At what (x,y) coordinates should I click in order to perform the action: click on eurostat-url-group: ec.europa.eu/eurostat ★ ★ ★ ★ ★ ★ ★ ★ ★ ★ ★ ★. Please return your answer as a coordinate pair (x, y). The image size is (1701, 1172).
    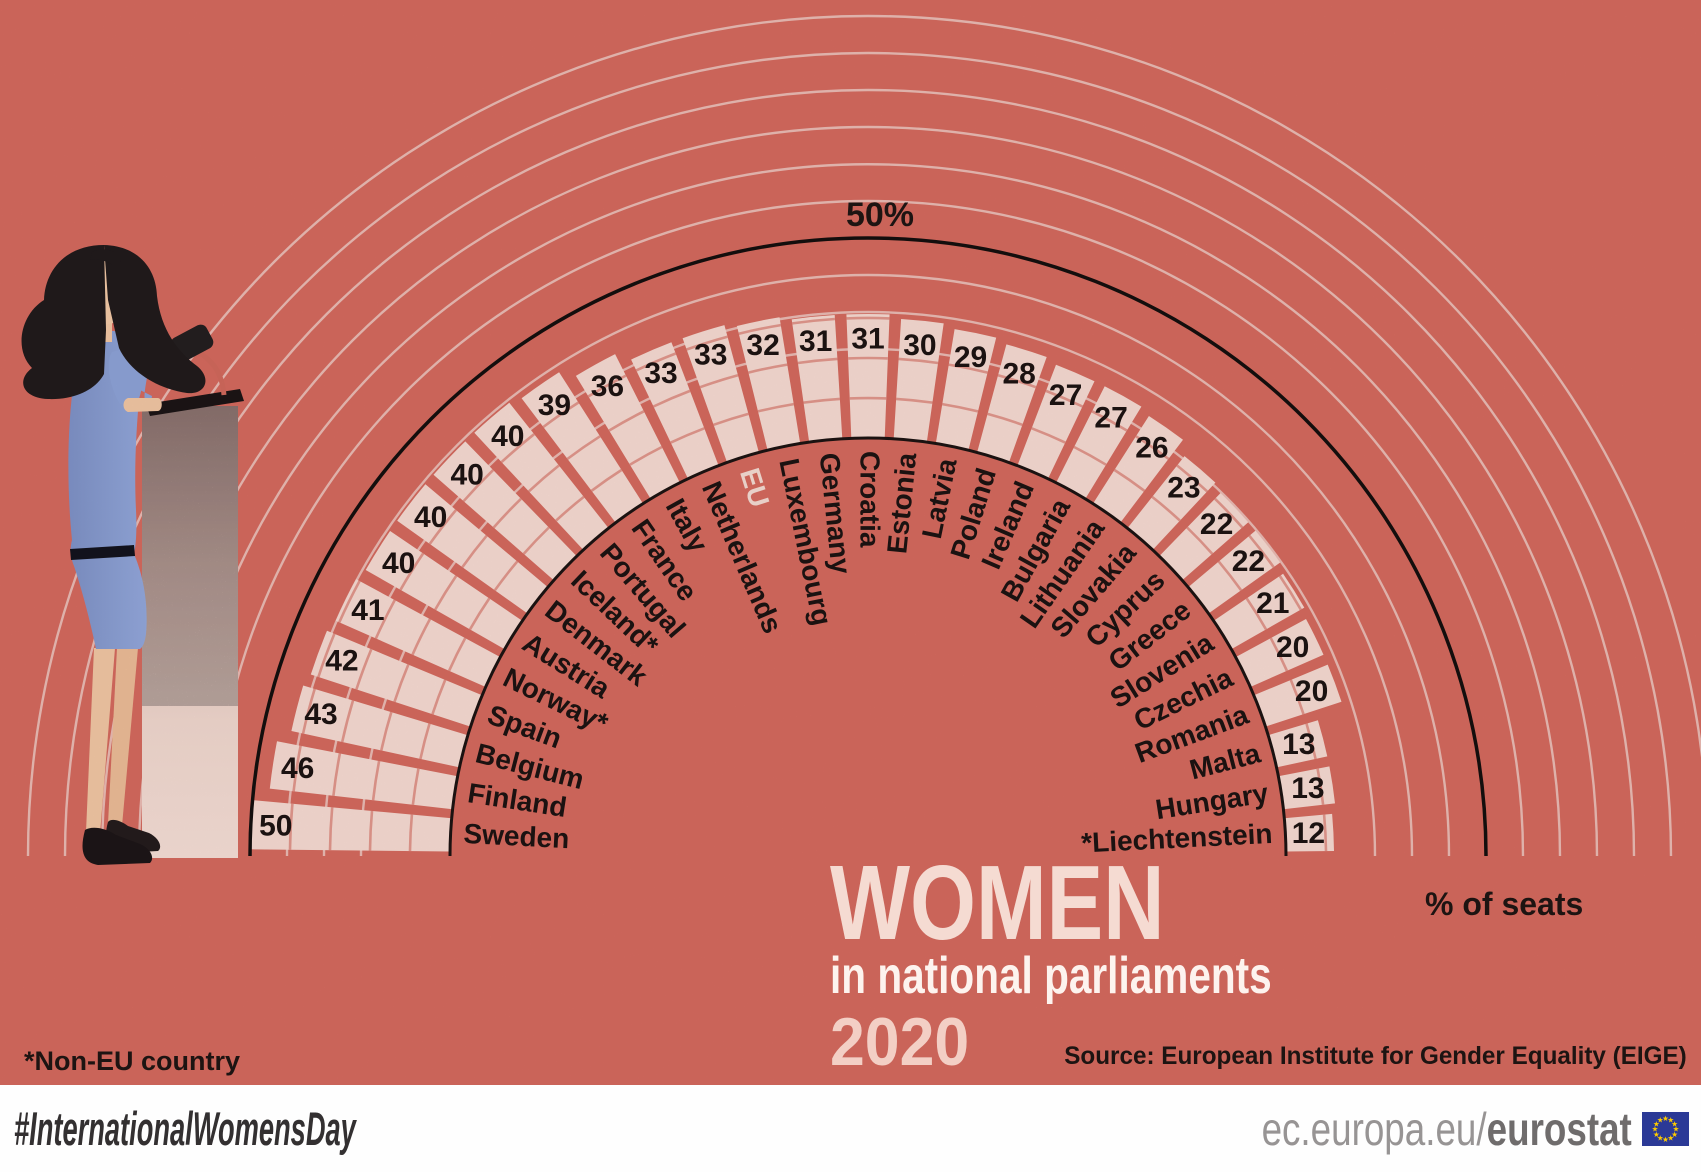
    Looking at the image, I should click on (1429, 1129).